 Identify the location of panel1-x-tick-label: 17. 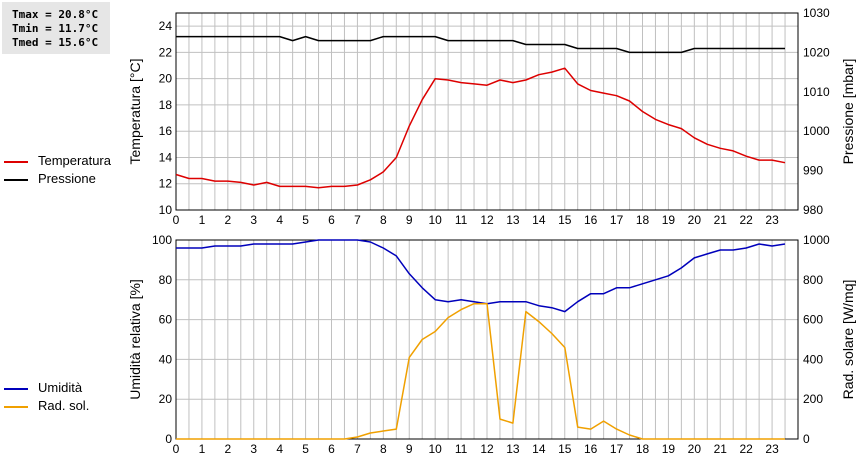
(617, 220).